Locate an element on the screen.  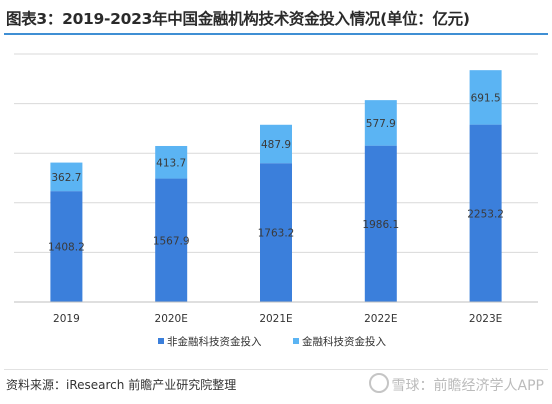
x-tick-label: 2020E is located at coordinates (171, 319).